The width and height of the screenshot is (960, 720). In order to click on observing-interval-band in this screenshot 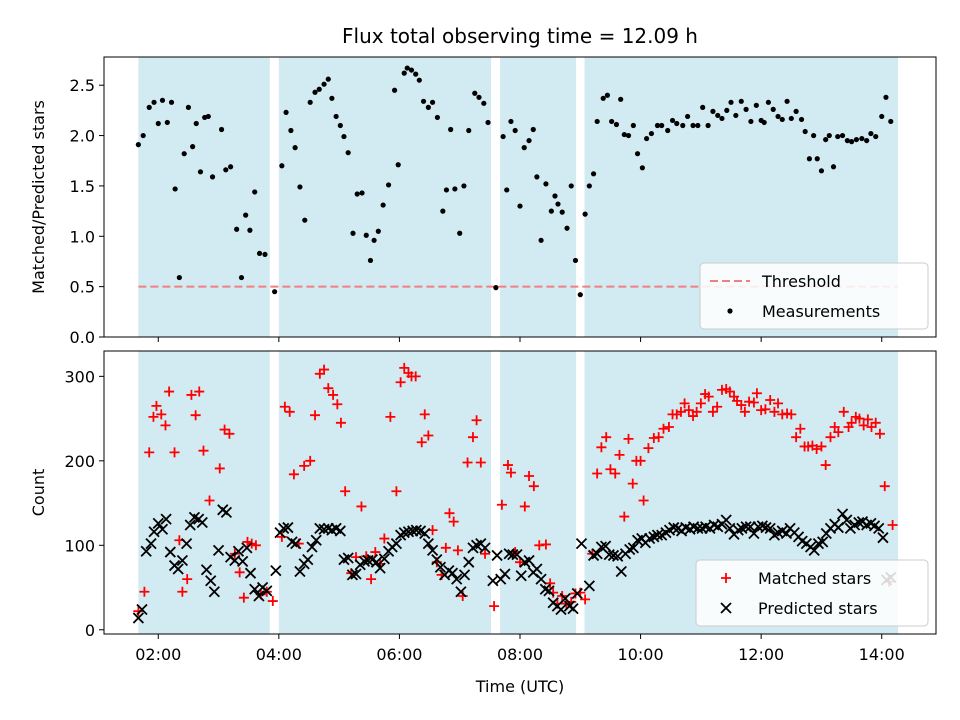, I will do `click(538, 197)`.